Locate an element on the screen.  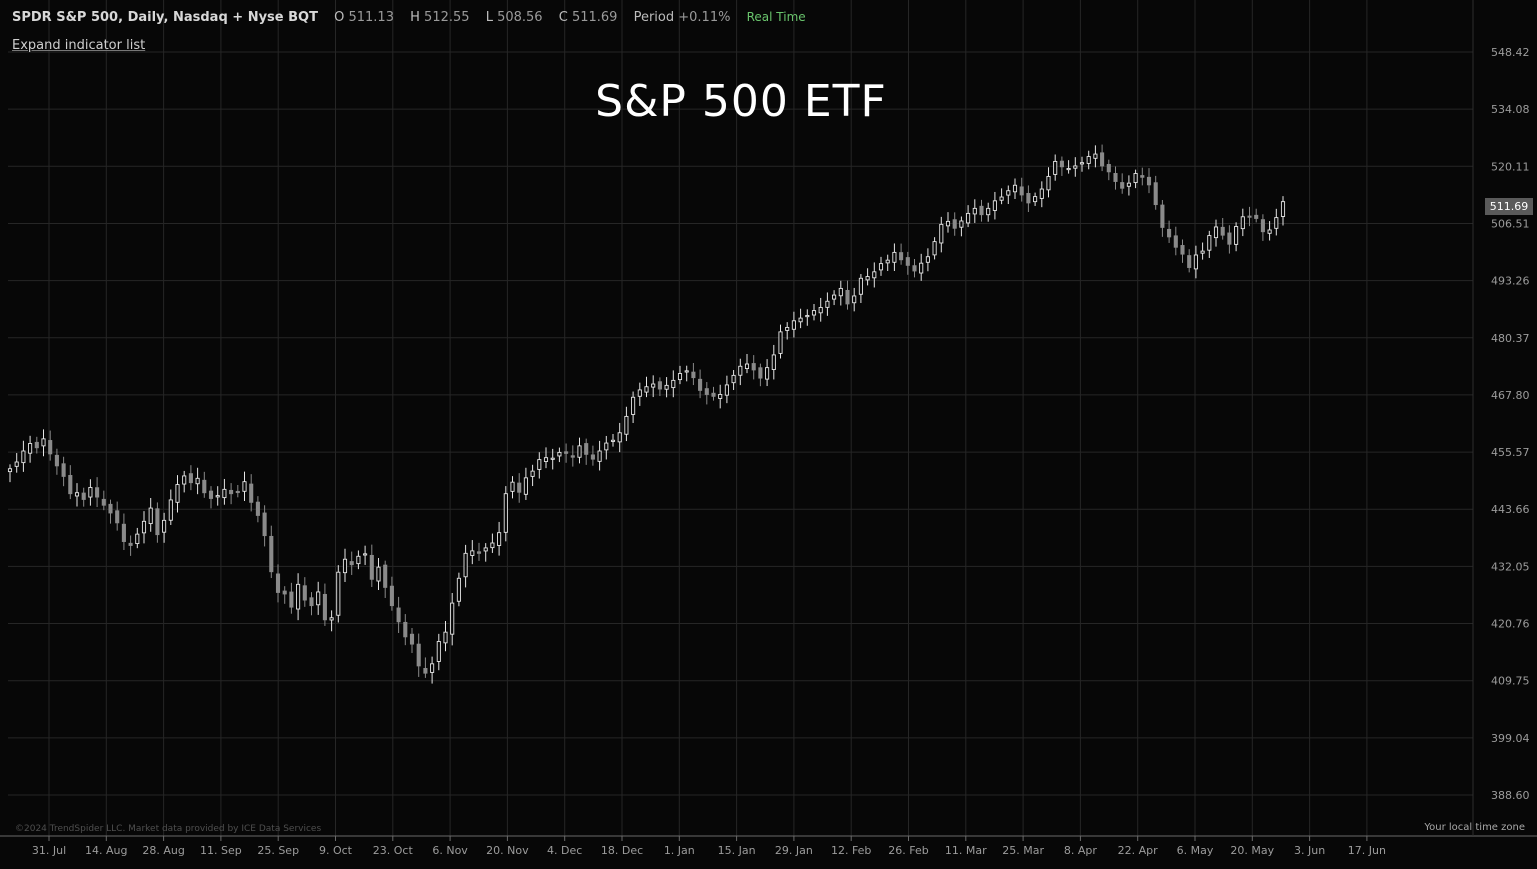
x-tick-label: 14. Aug is located at coordinates (106, 850).